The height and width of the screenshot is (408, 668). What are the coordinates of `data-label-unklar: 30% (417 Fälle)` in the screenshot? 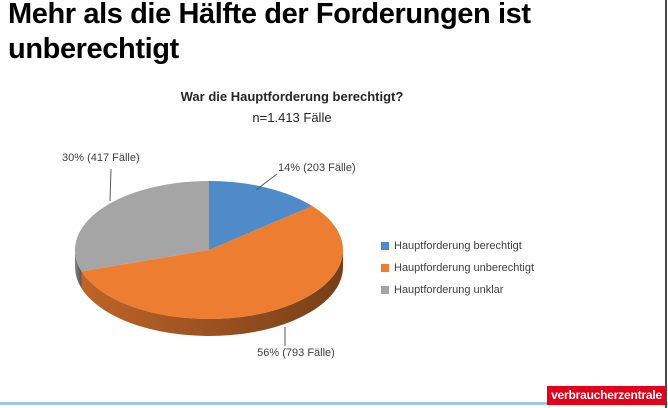 It's located at (101, 158).